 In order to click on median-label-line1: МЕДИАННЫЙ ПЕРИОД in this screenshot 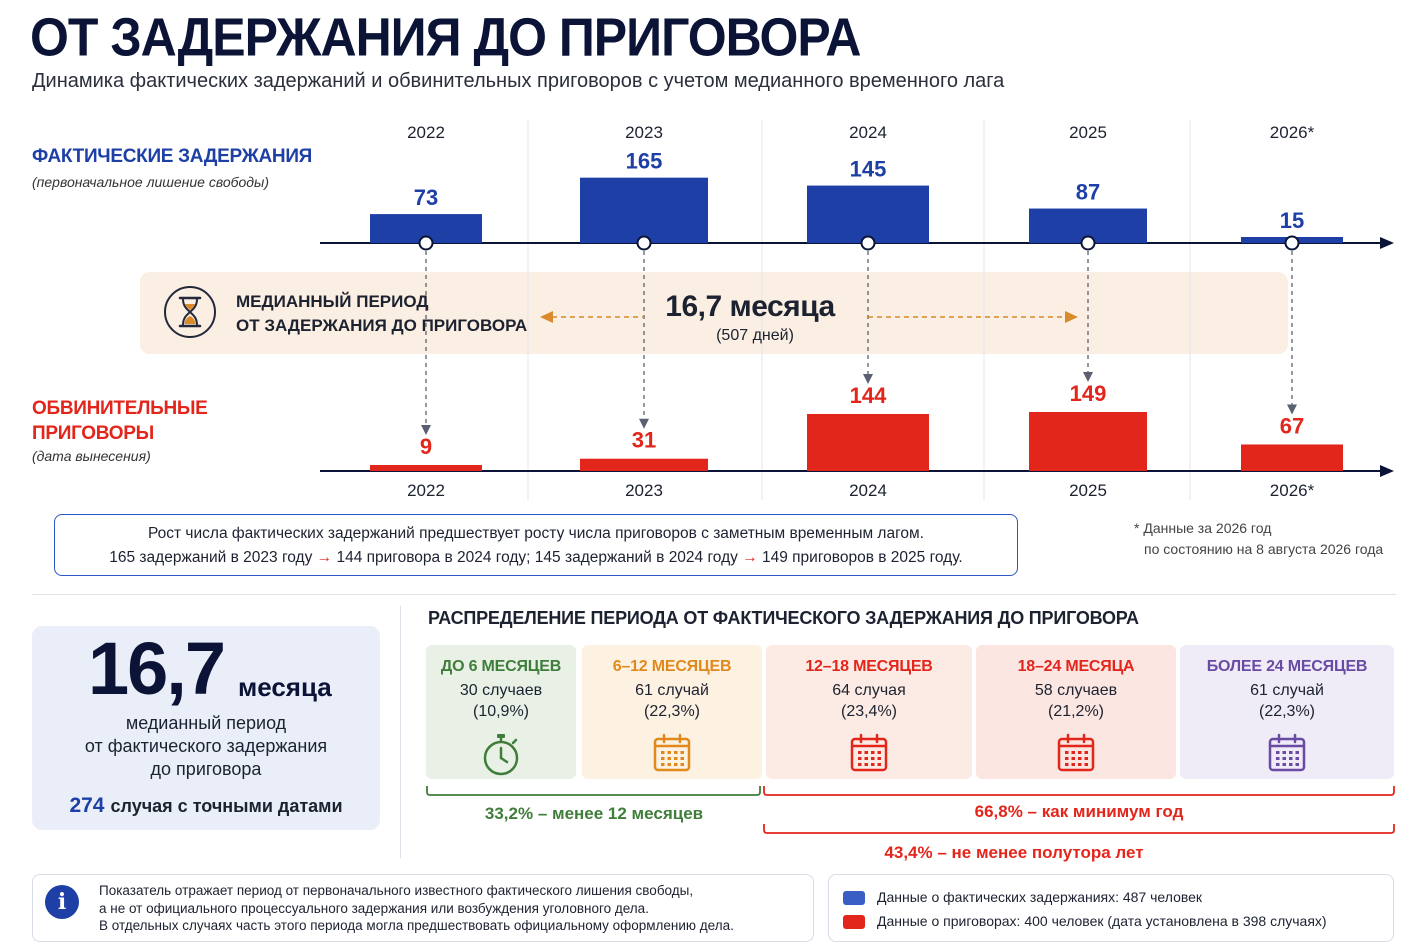, I will do `click(332, 301)`.